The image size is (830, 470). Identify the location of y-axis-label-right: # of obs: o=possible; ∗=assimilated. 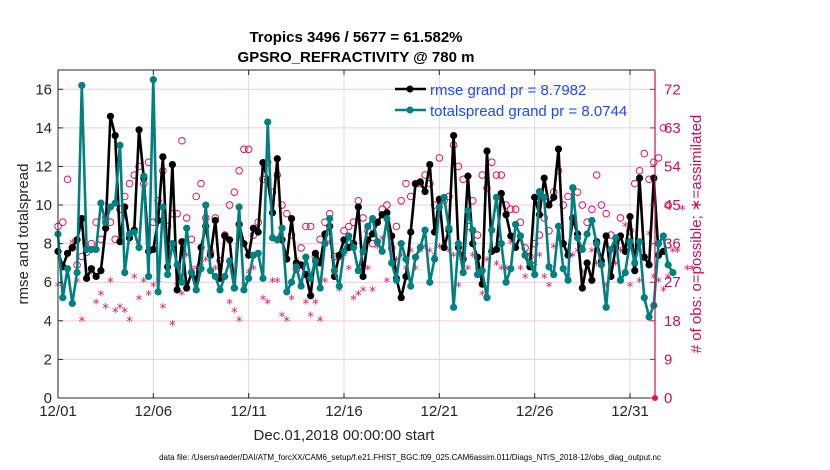
(696, 234).